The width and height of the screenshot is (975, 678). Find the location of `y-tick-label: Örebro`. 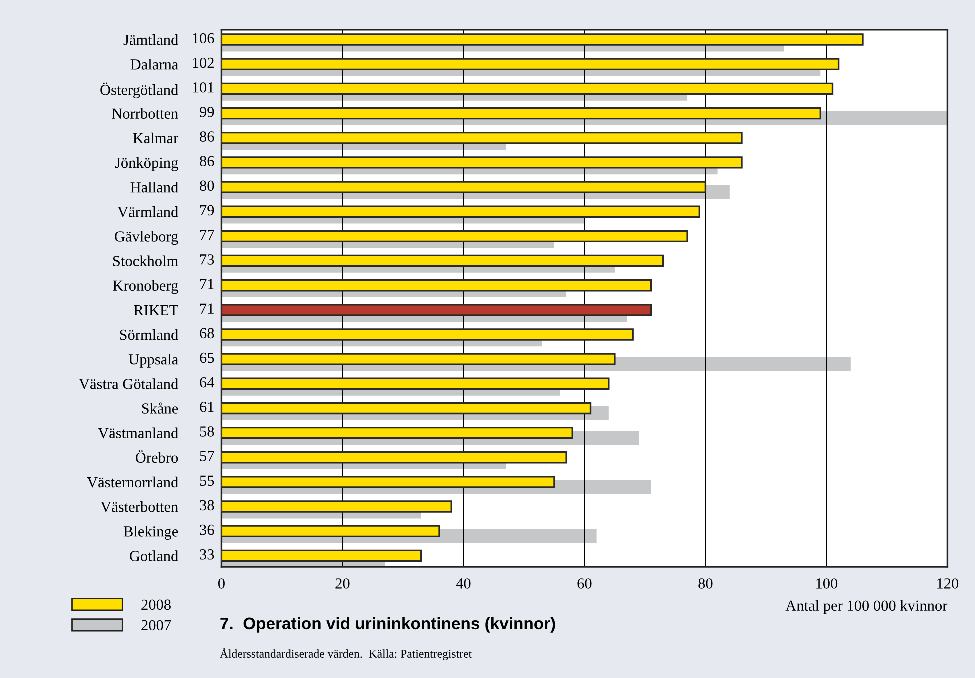

y-tick-label: Örebro is located at coordinates (157, 457).